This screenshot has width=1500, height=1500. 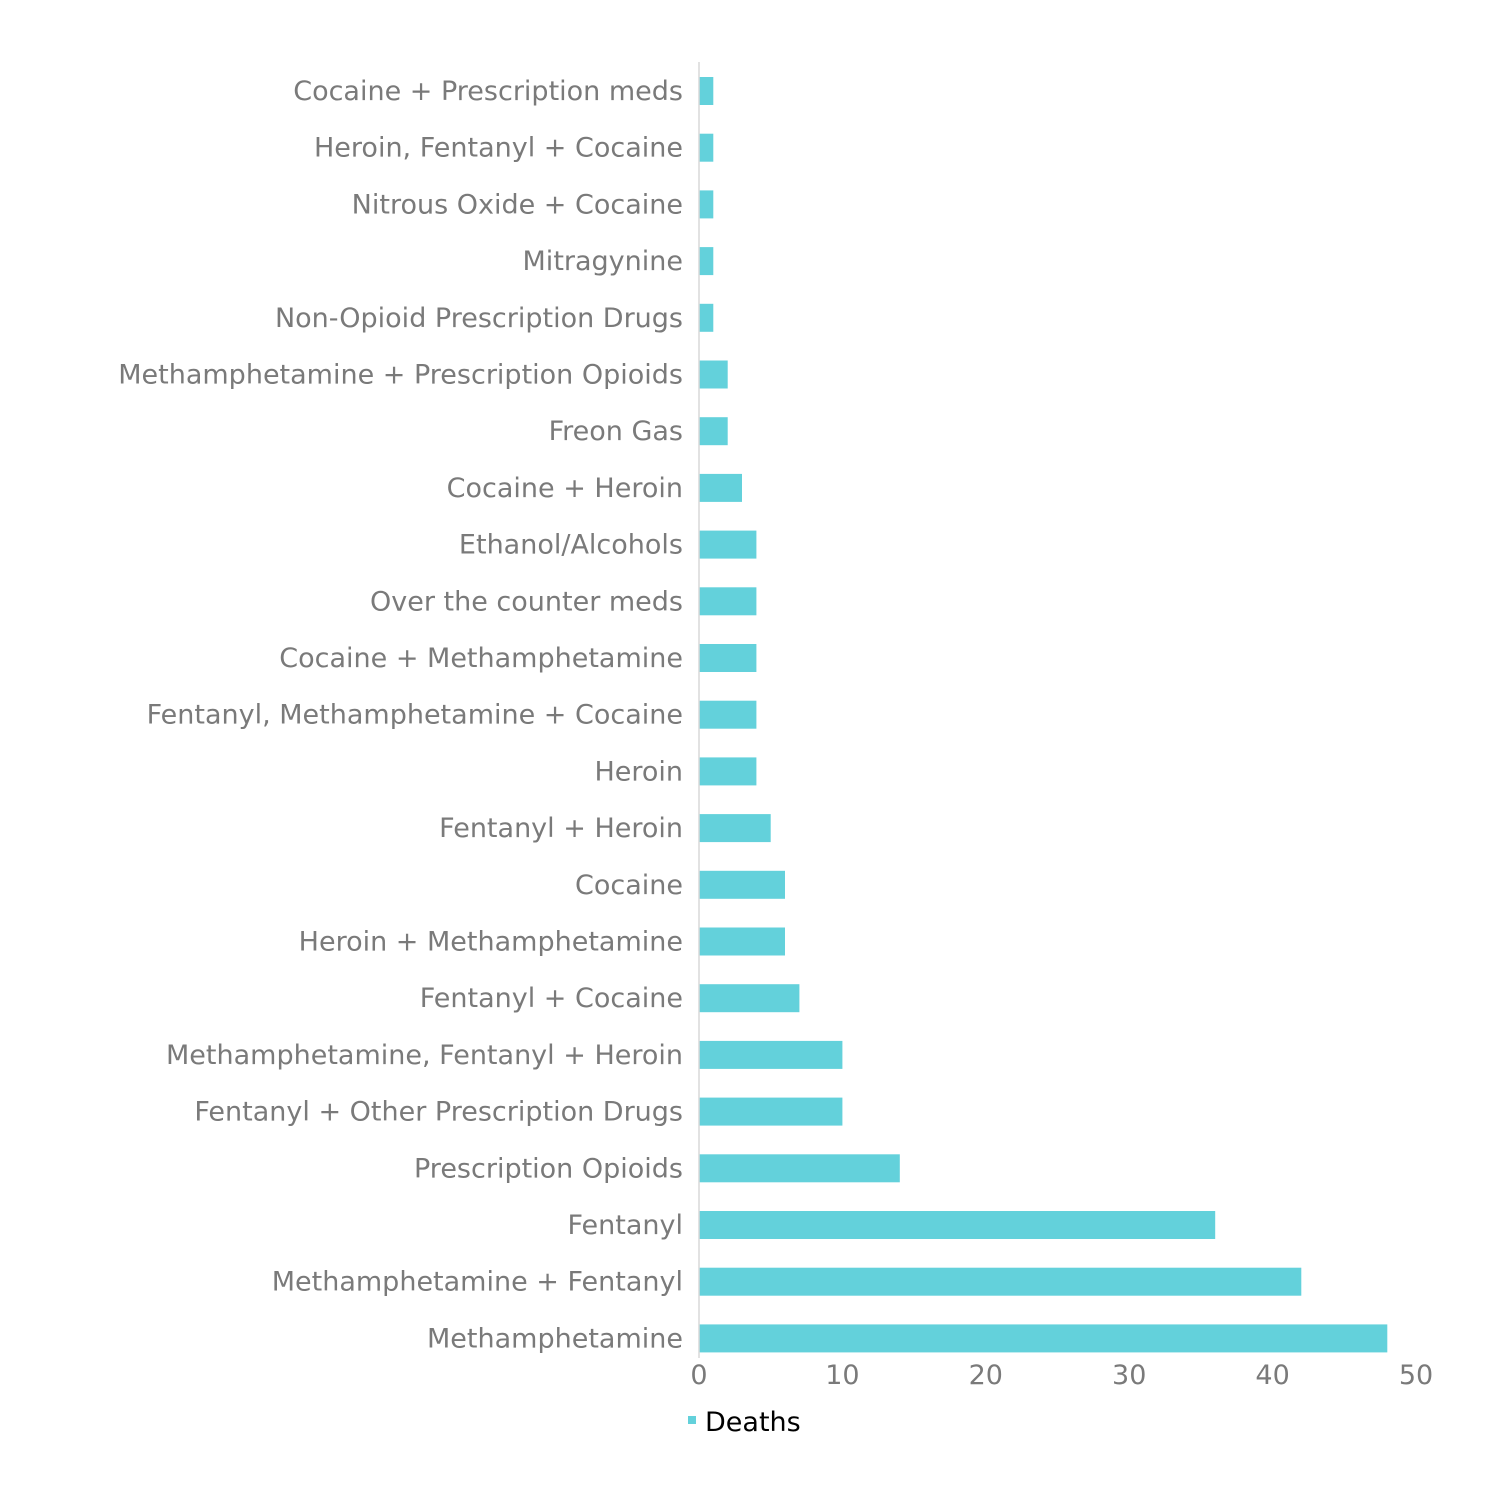 I want to click on x-tick-label-3: 30, so click(x=1129, y=1375).